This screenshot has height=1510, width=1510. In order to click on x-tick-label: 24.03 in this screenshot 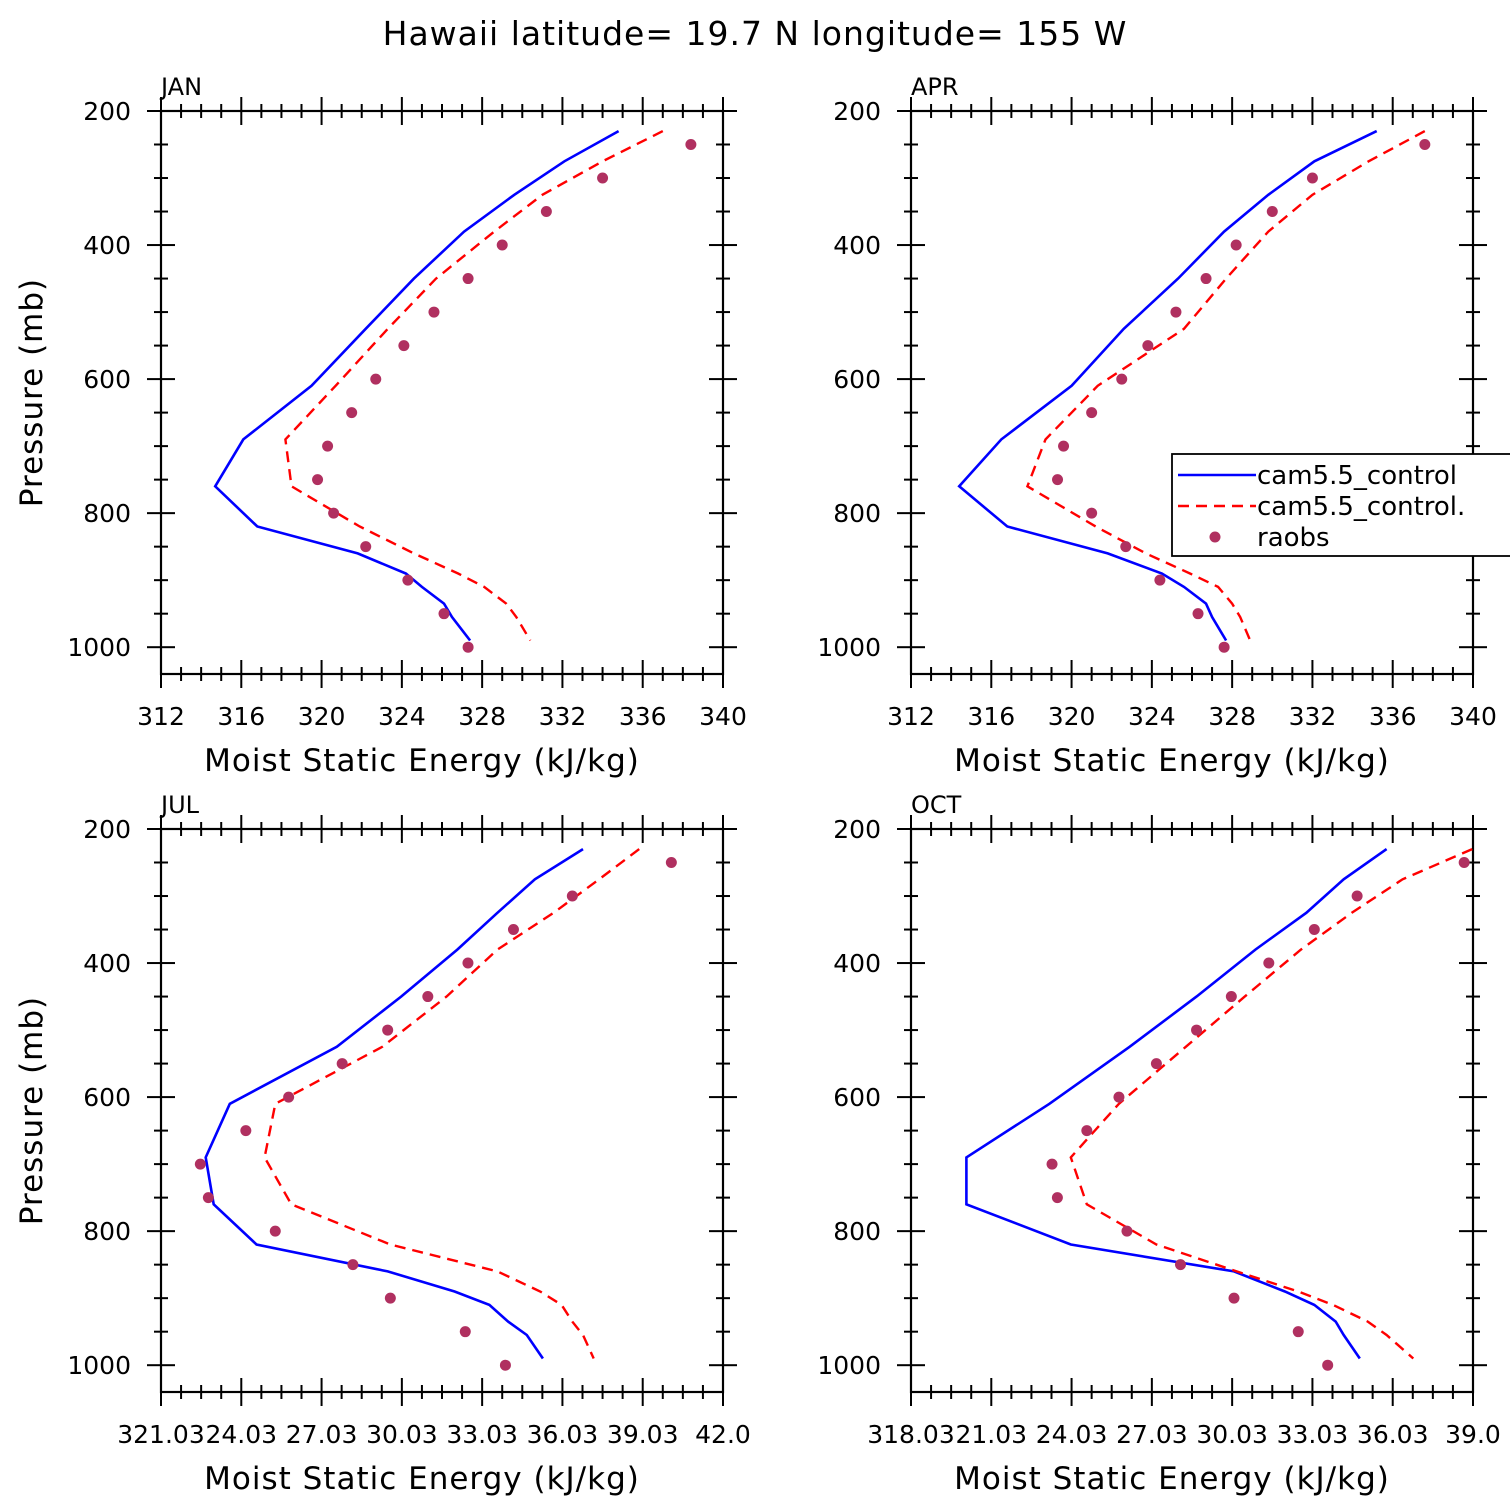, I will do `click(241, 1434)`.